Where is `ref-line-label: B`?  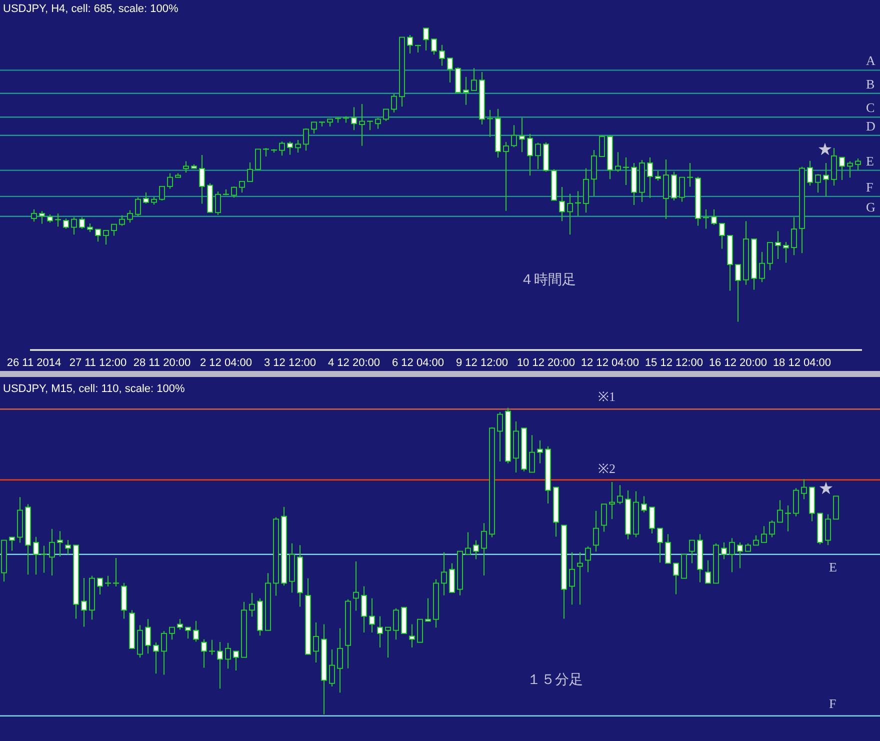
ref-line-label: B is located at coordinates (870, 84).